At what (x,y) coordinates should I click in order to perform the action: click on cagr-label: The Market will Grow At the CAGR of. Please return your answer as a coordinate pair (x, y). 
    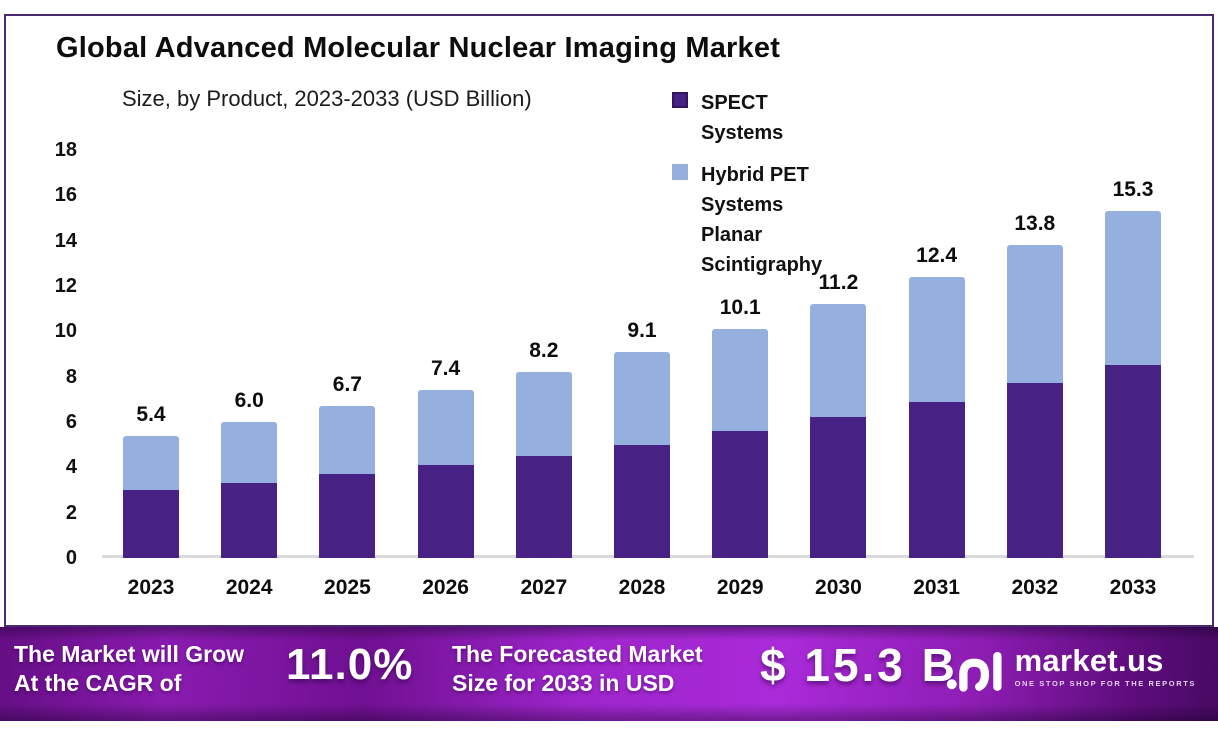
    Looking at the image, I should click on (129, 669).